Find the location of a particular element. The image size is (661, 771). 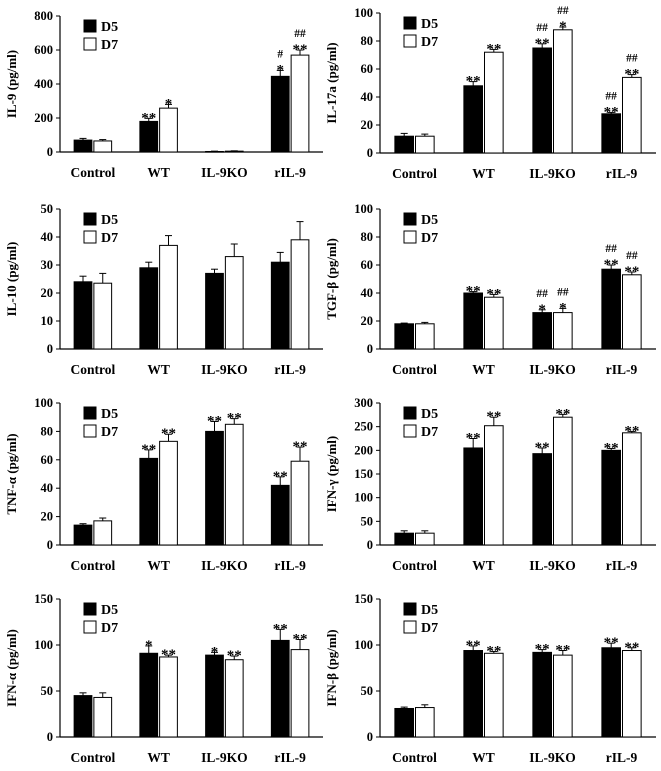

y-tick-label: 40 is located at coordinates (47, 488).